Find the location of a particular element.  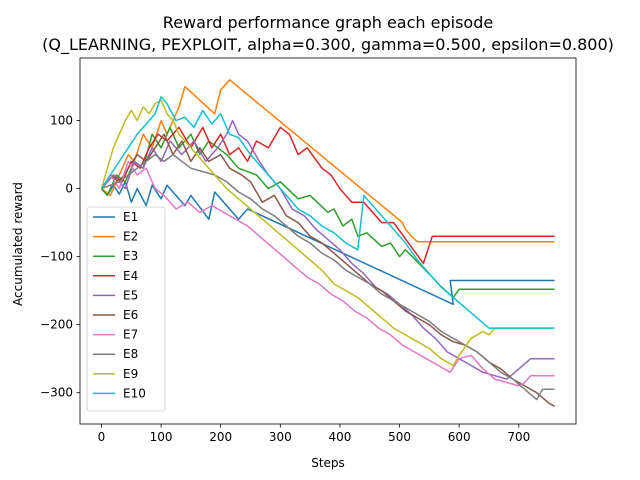

x-tick-label: 600 is located at coordinates (459, 437).